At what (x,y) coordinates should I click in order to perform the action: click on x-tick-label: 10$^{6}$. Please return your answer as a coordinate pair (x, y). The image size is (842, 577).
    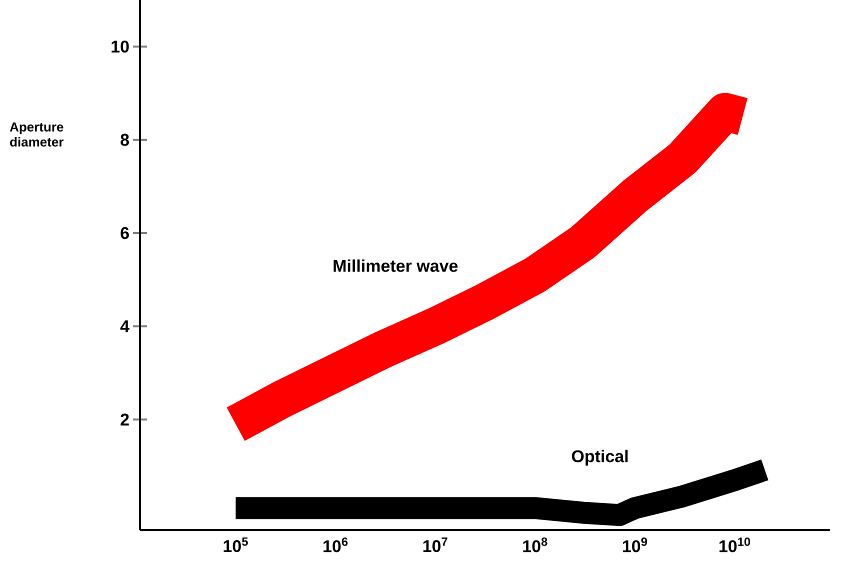
    Looking at the image, I should click on (336, 545).